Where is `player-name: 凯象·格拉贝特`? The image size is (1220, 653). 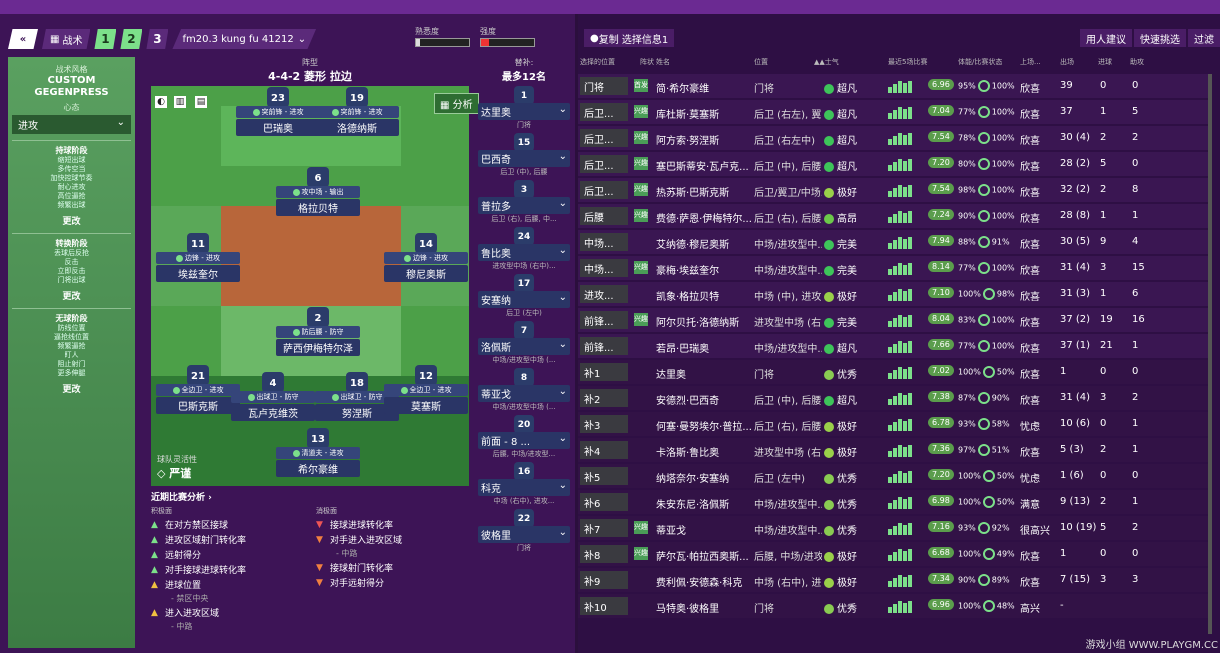
player-name: 凯象·格拉贝特 is located at coordinates (688, 297).